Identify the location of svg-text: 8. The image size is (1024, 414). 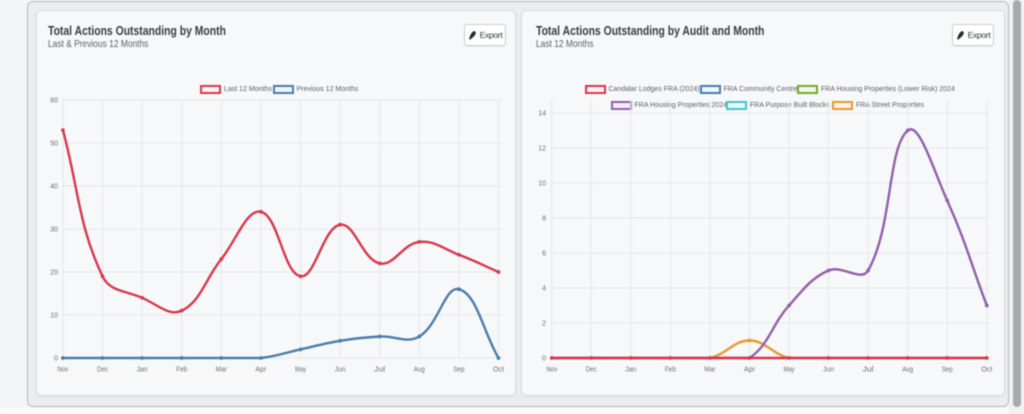
(544, 219).